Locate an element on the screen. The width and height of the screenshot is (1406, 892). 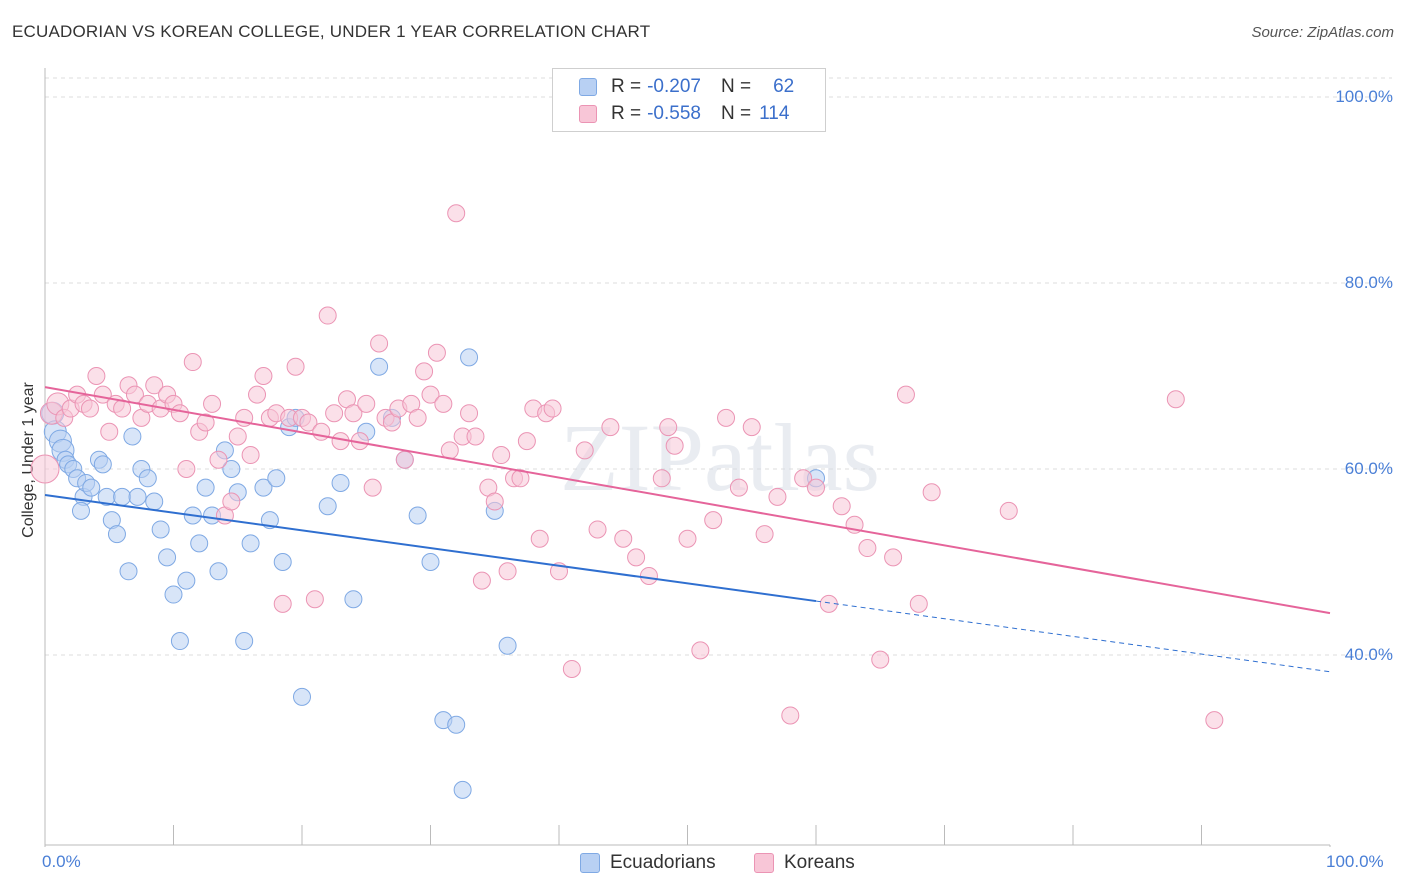
bottom-legend-ecuadorians: Ecuadorians is located at coordinates (648, 863).